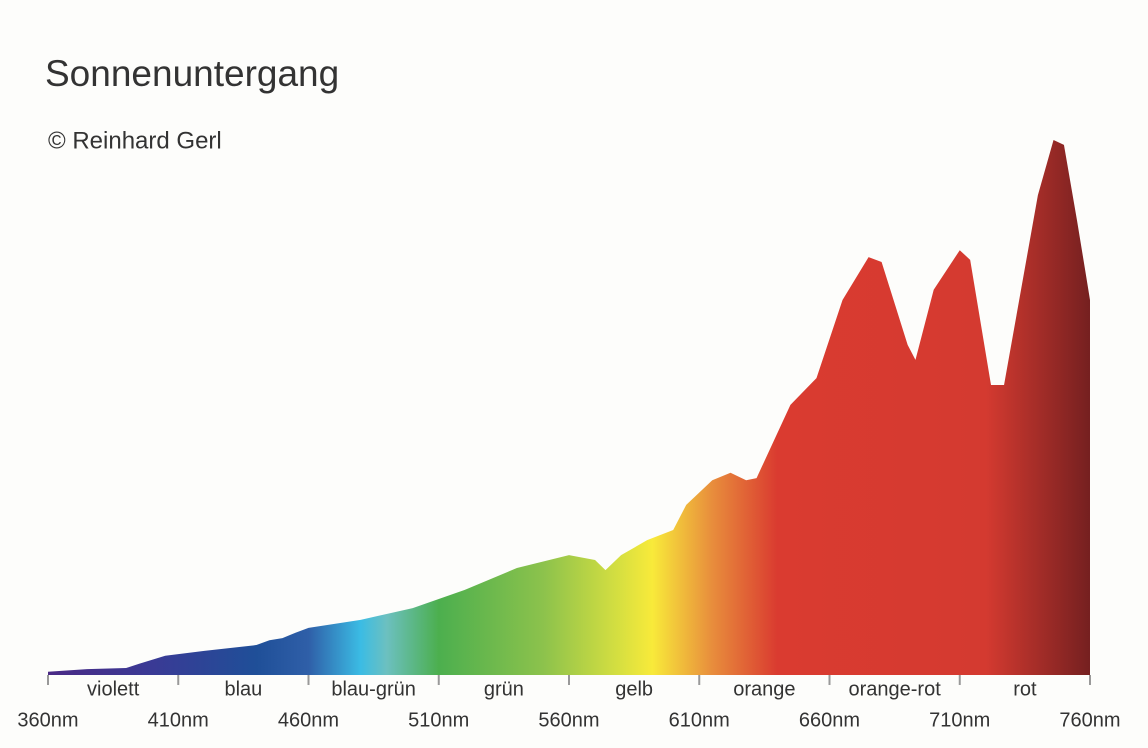  What do you see at coordinates (47, 720) in the screenshot?
I see `x-tick-label: 360nm` at bounding box center [47, 720].